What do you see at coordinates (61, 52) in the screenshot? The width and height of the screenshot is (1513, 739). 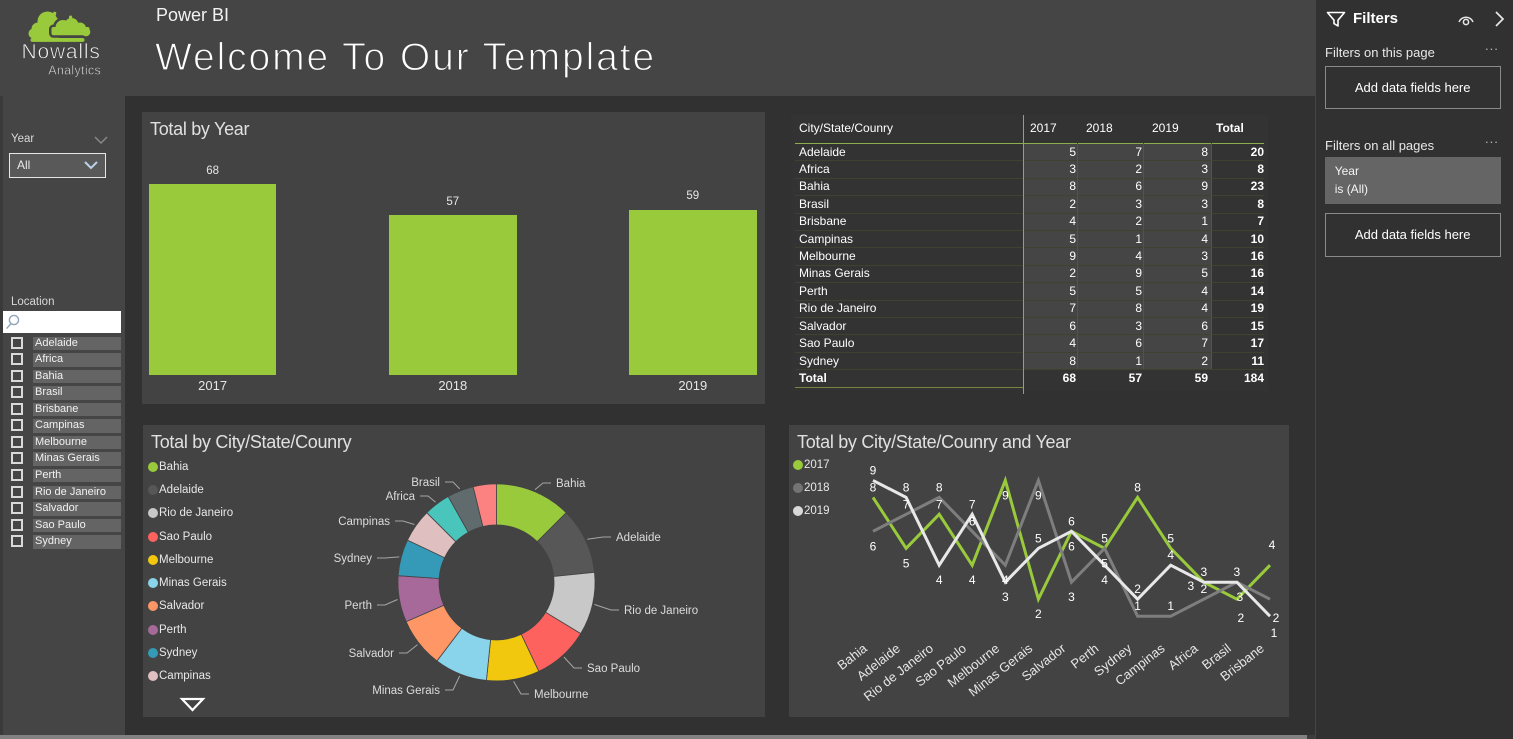 I see `svg-text: Nowalls` at bounding box center [61, 52].